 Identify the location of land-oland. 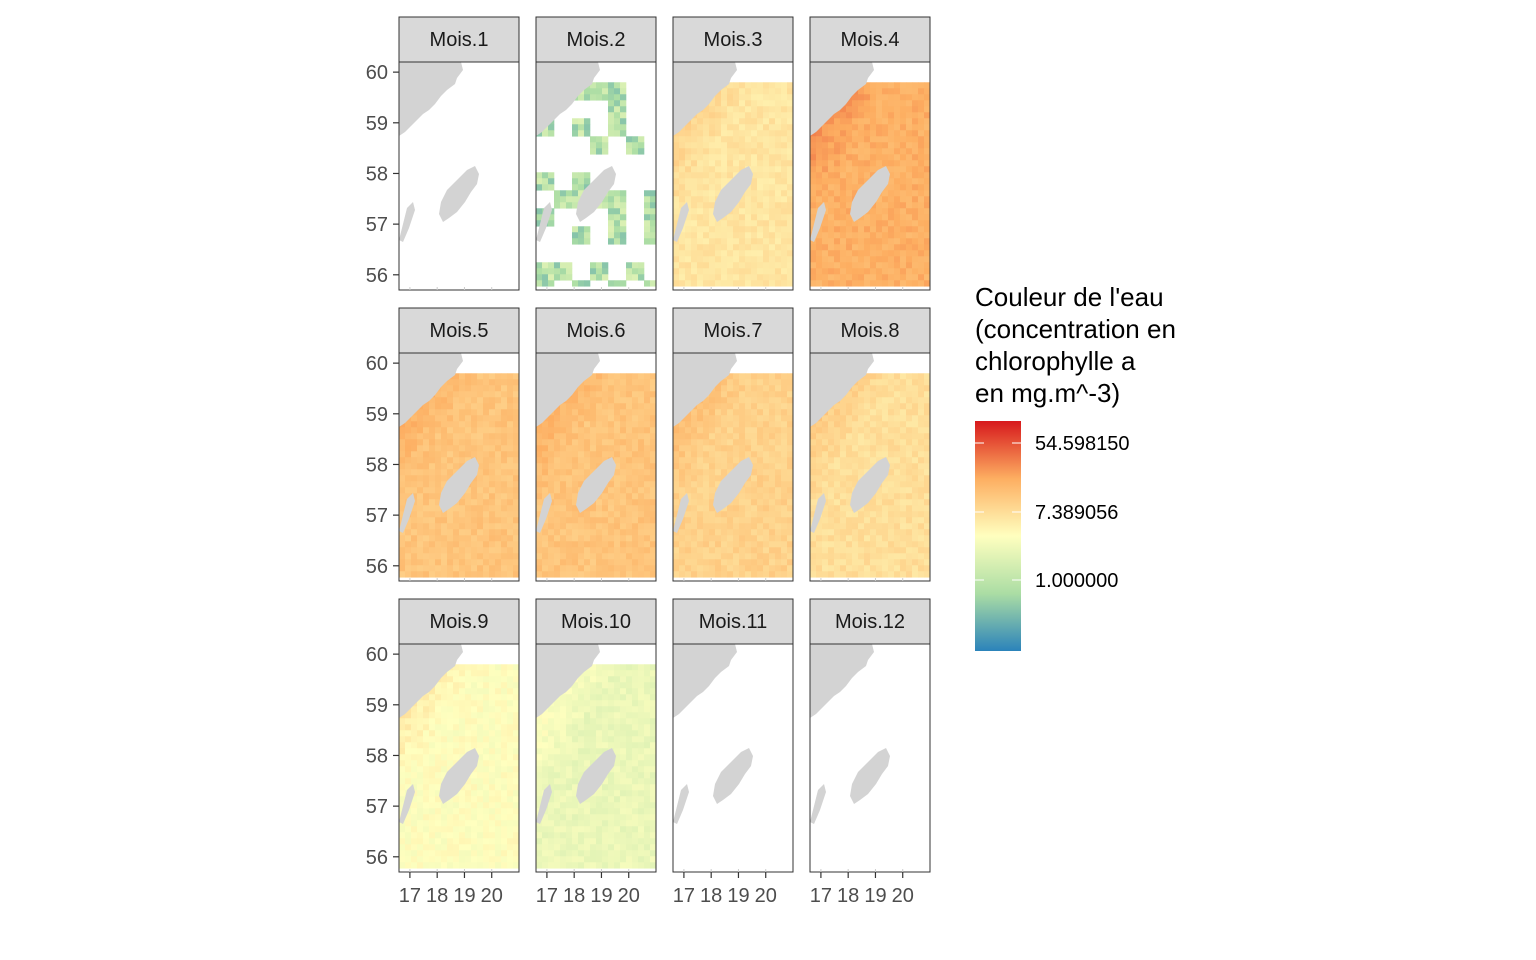
(544, 513).